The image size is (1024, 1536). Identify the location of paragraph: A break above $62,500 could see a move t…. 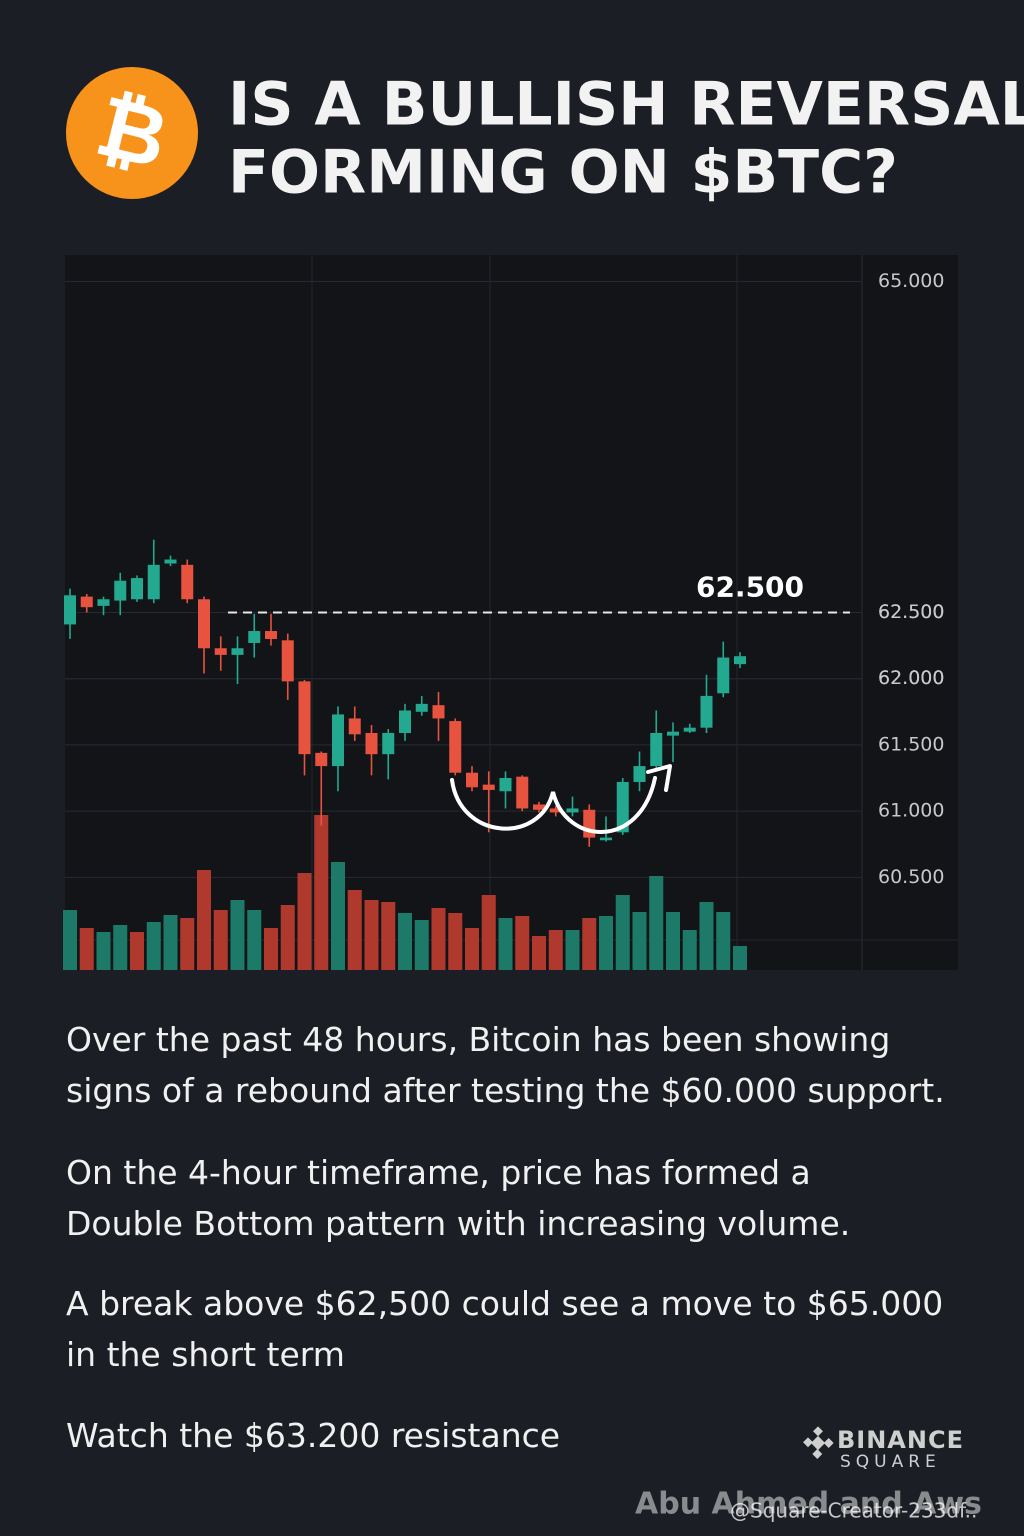
(504, 1329).